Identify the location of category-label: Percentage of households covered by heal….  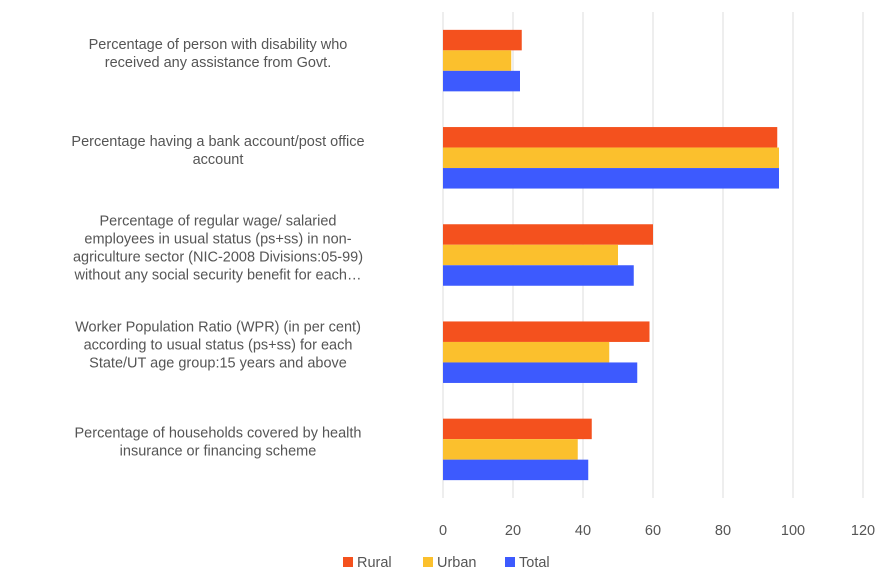
(218, 443).